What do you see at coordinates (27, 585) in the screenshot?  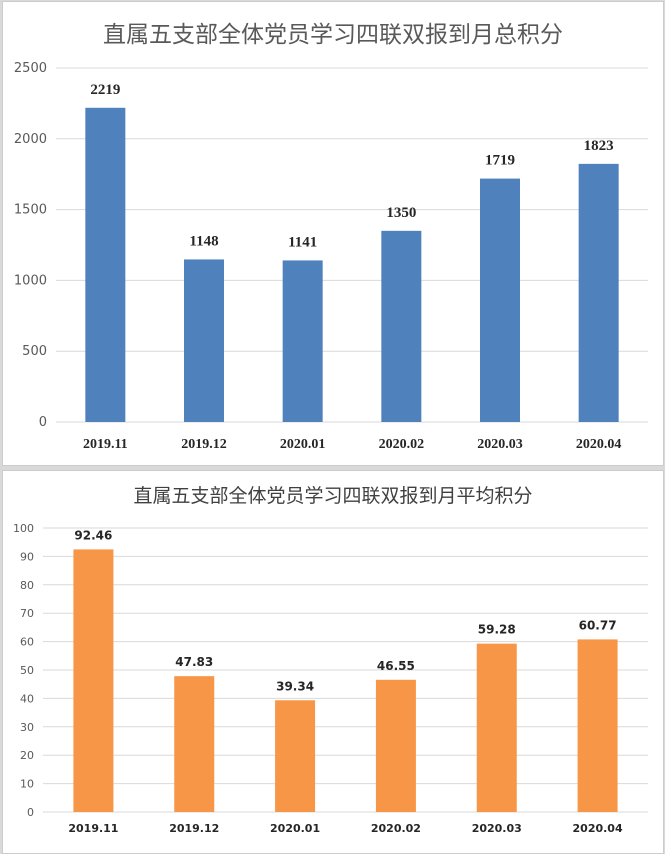 I see `y-tick-label: 80` at bounding box center [27, 585].